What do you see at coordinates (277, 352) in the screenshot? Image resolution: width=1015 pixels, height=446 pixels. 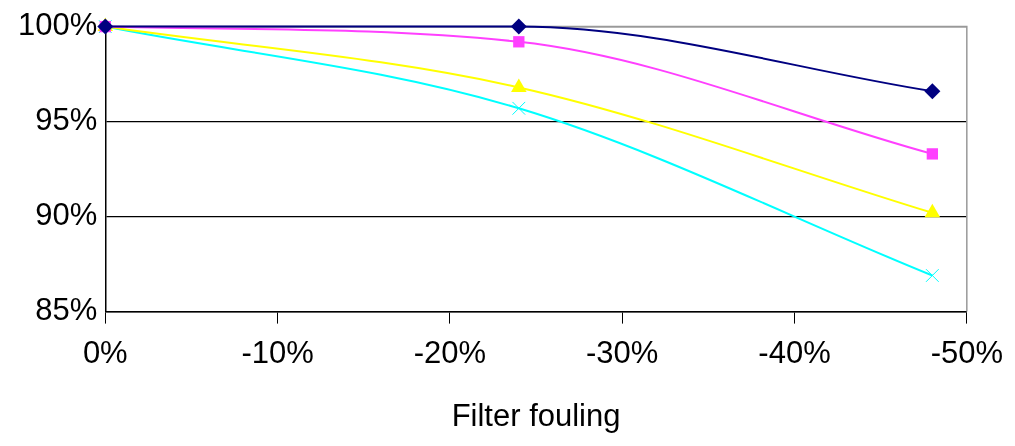 I see `x-tick-label: -10%` at bounding box center [277, 352].